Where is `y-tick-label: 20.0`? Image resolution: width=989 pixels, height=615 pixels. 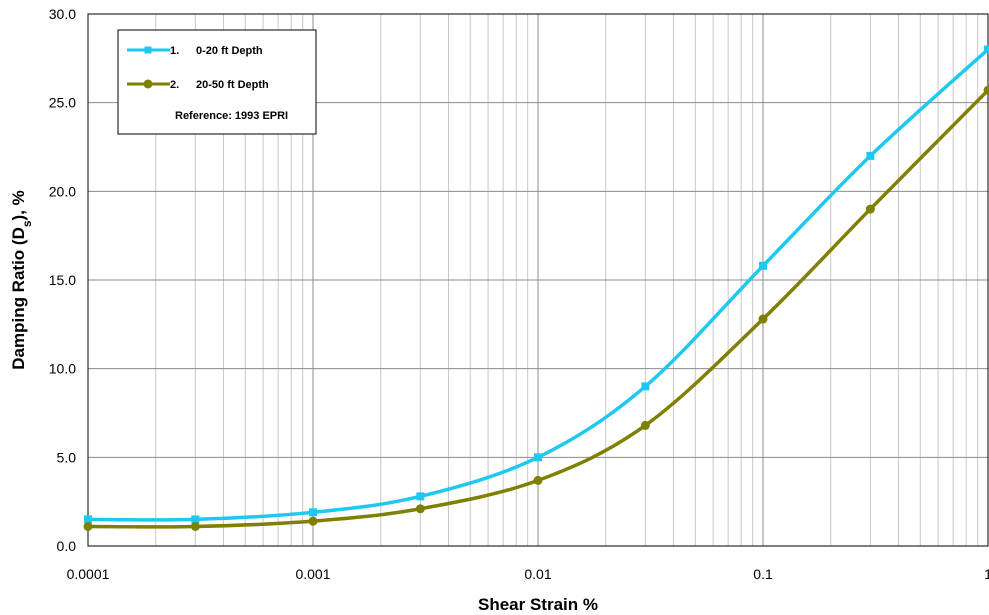 y-tick-label: 20.0 is located at coordinates (62, 191).